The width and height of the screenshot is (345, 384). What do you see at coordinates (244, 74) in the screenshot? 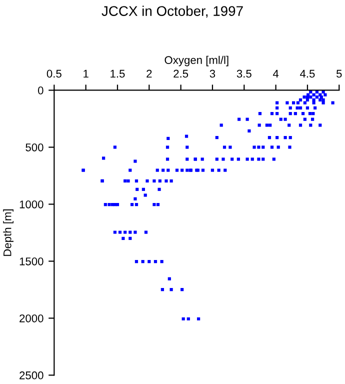
I see `x-tick-label: 3.5` at bounding box center [244, 74].